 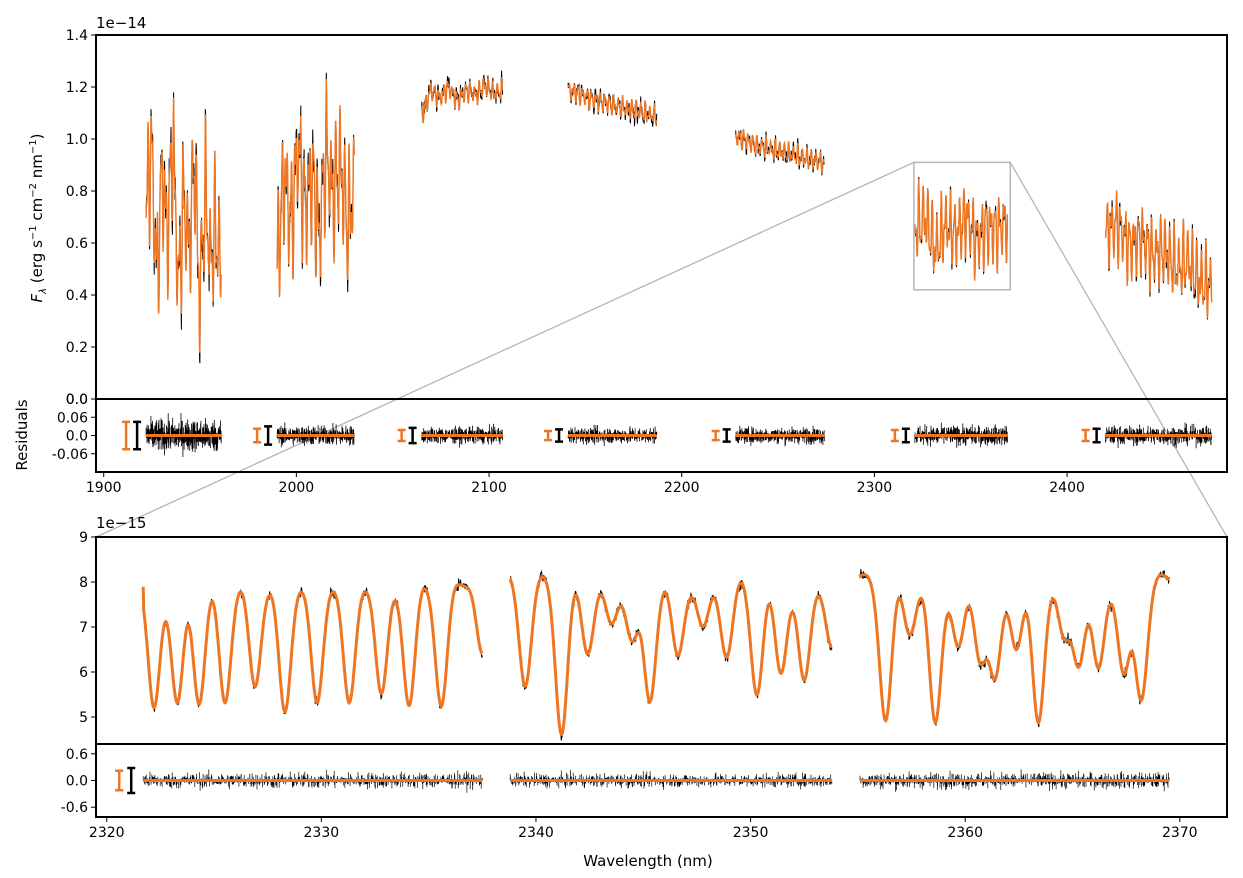 I want to click on bottom-residual-ytick-label: 0.6, so click(x=77, y=755).